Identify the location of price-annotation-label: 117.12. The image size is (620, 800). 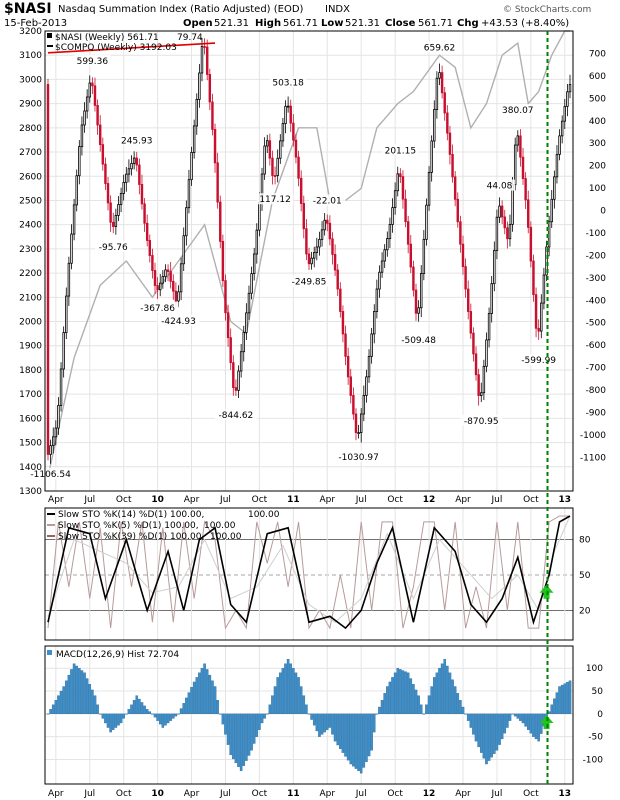
(275, 200).